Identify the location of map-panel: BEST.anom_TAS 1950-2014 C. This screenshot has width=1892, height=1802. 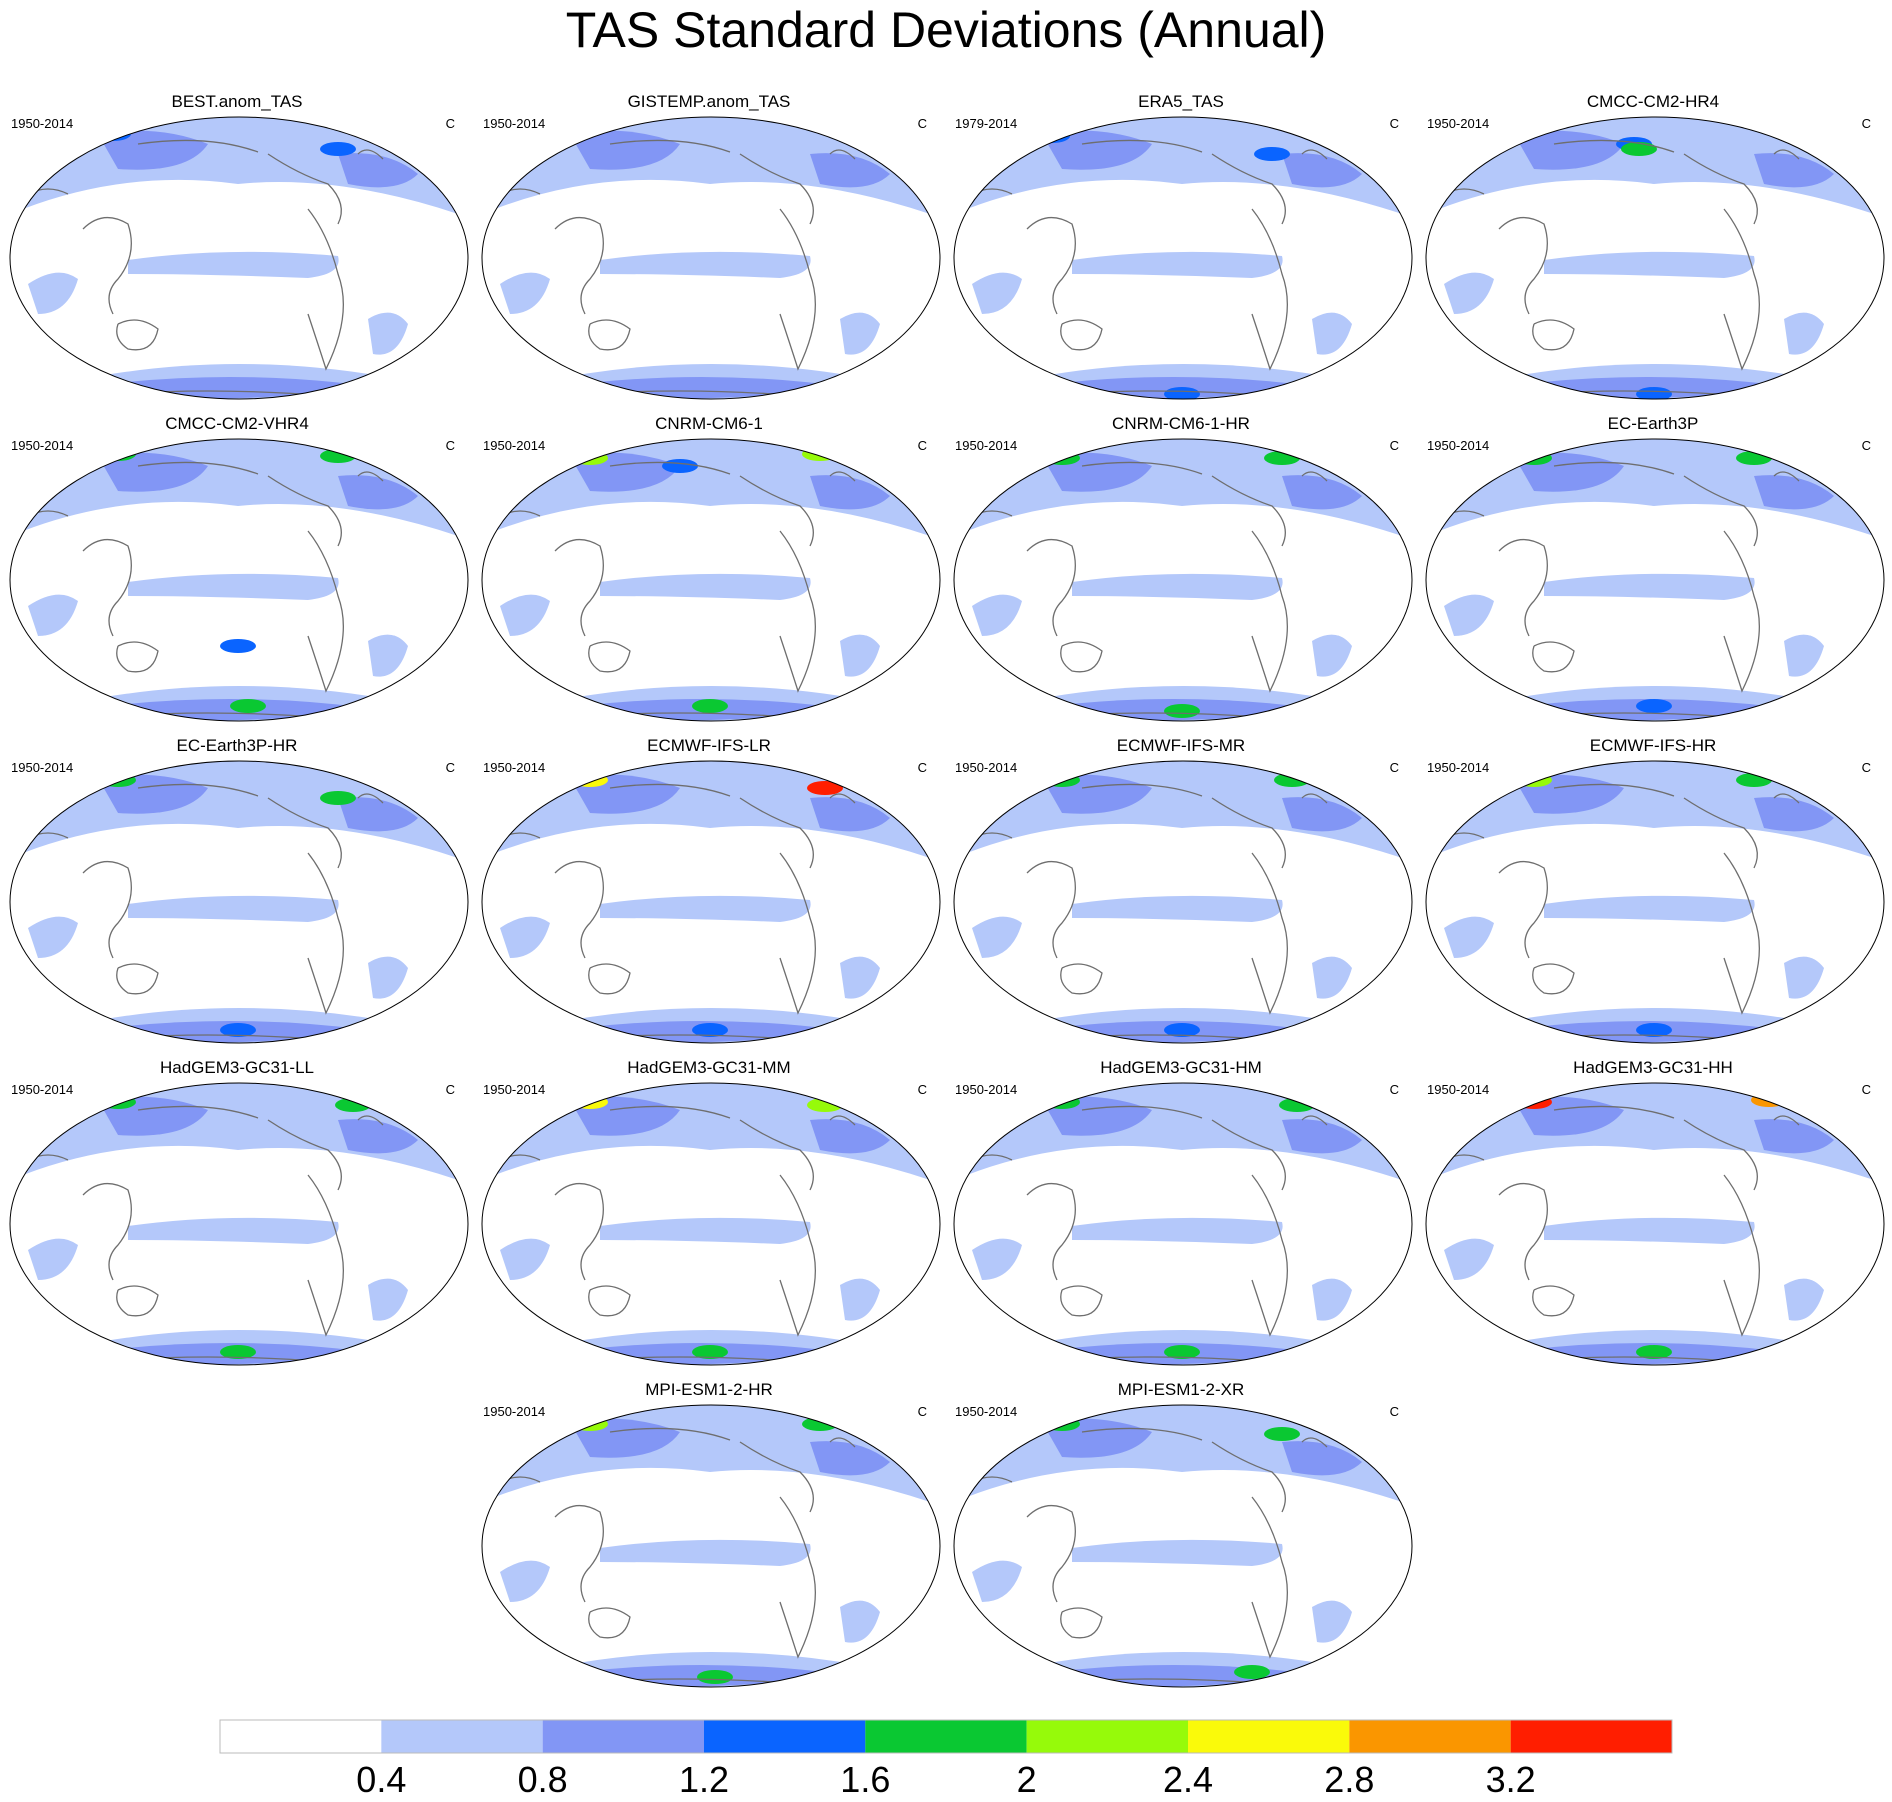
(237, 248).